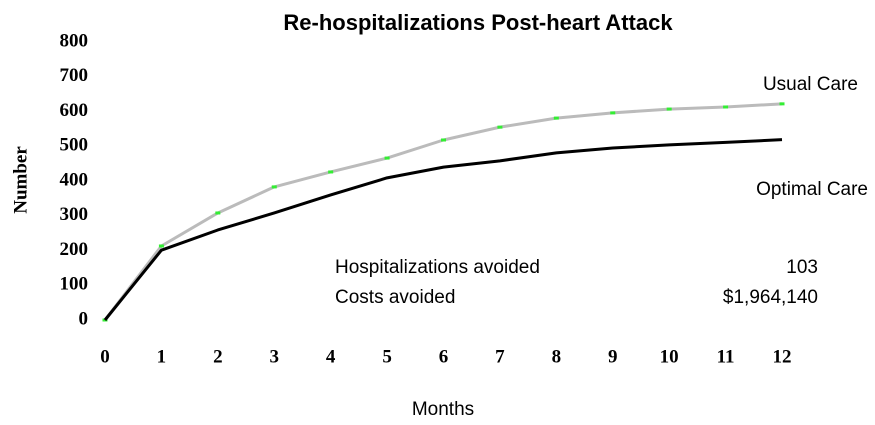 Image resolution: width=875 pixels, height=425 pixels. What do you see at coordinates (387, 356) in the screenshot?
I see `x-tick-label: 5` at bounding box center [387, 356].